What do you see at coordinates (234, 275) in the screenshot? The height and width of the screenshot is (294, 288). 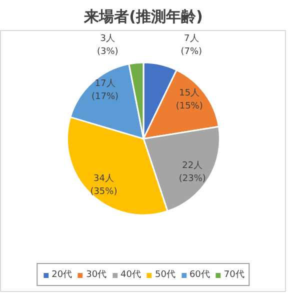 I see `legend-label: 70代` at bounding box center [234, 275].